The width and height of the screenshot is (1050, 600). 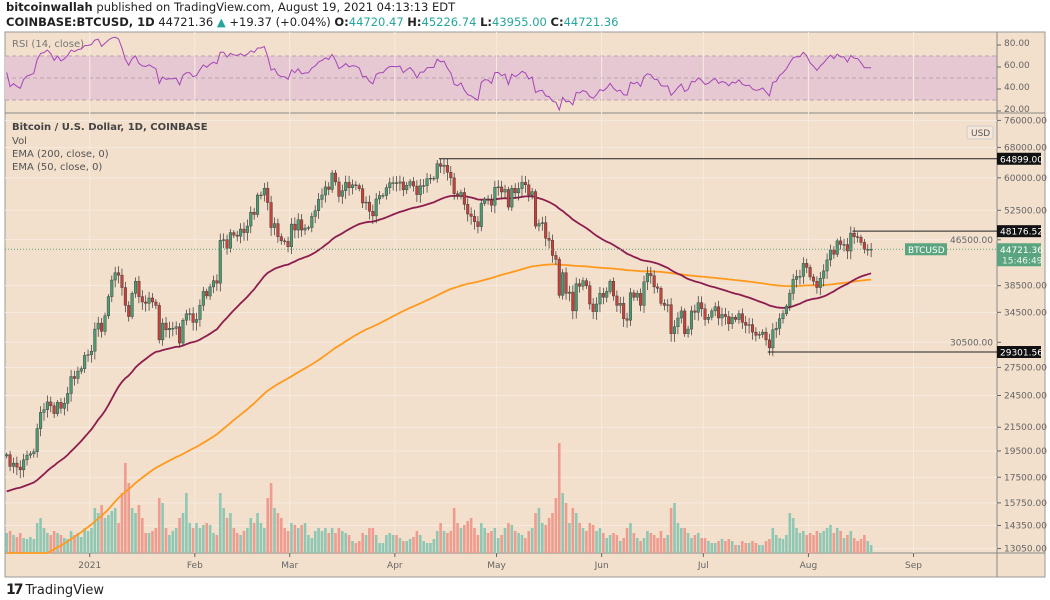 I want to click on symbol-label: BTCUSD, so click(x=926, y=251).